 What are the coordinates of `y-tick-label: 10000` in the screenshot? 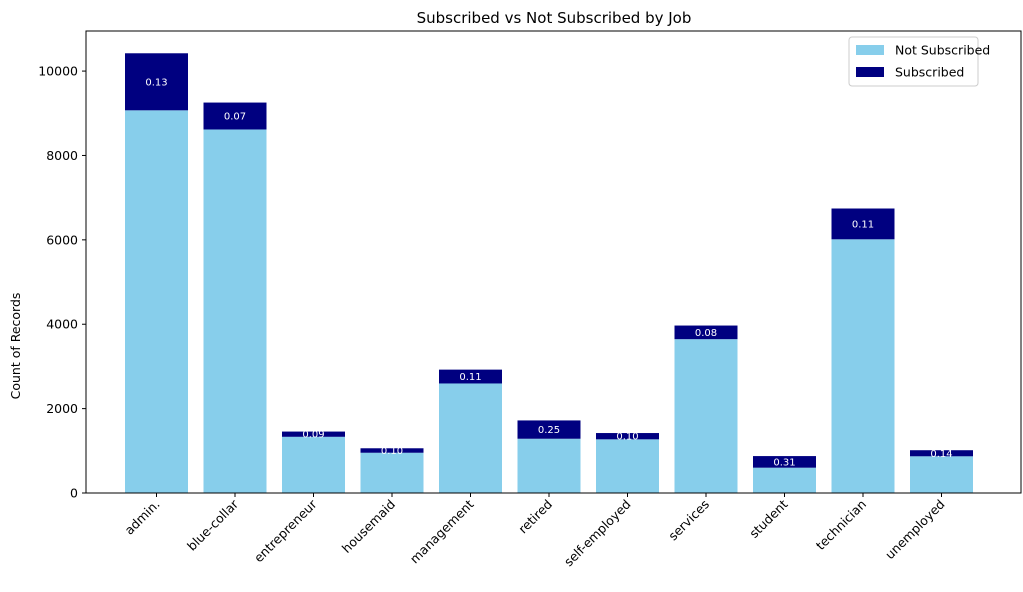 It's located at (58, 71).